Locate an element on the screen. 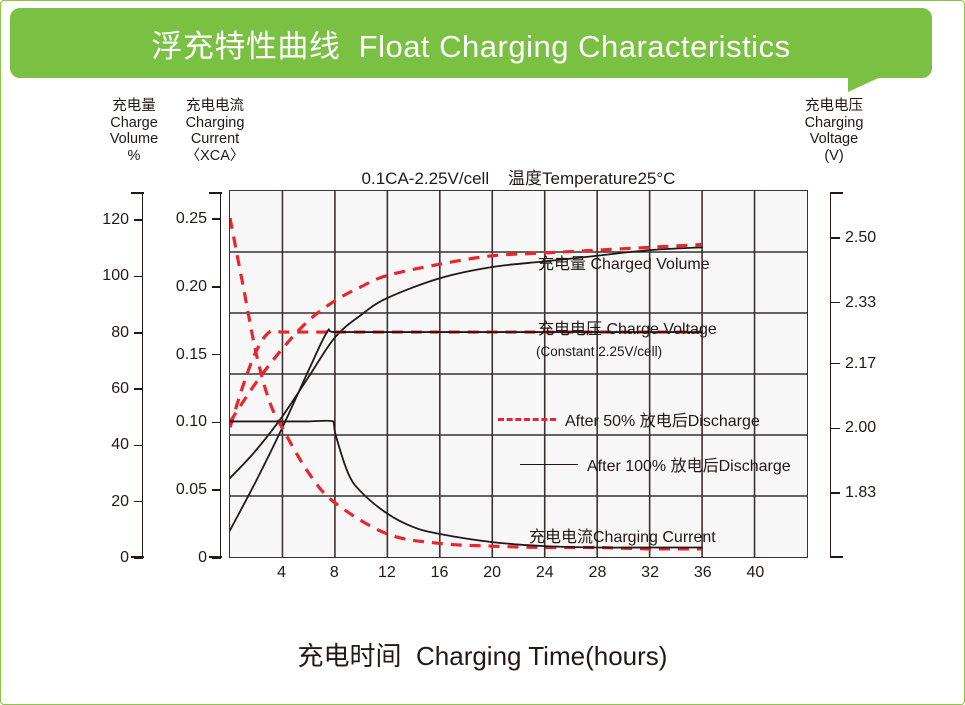  banner-tail-decoration is located at coordinates (872, 81).